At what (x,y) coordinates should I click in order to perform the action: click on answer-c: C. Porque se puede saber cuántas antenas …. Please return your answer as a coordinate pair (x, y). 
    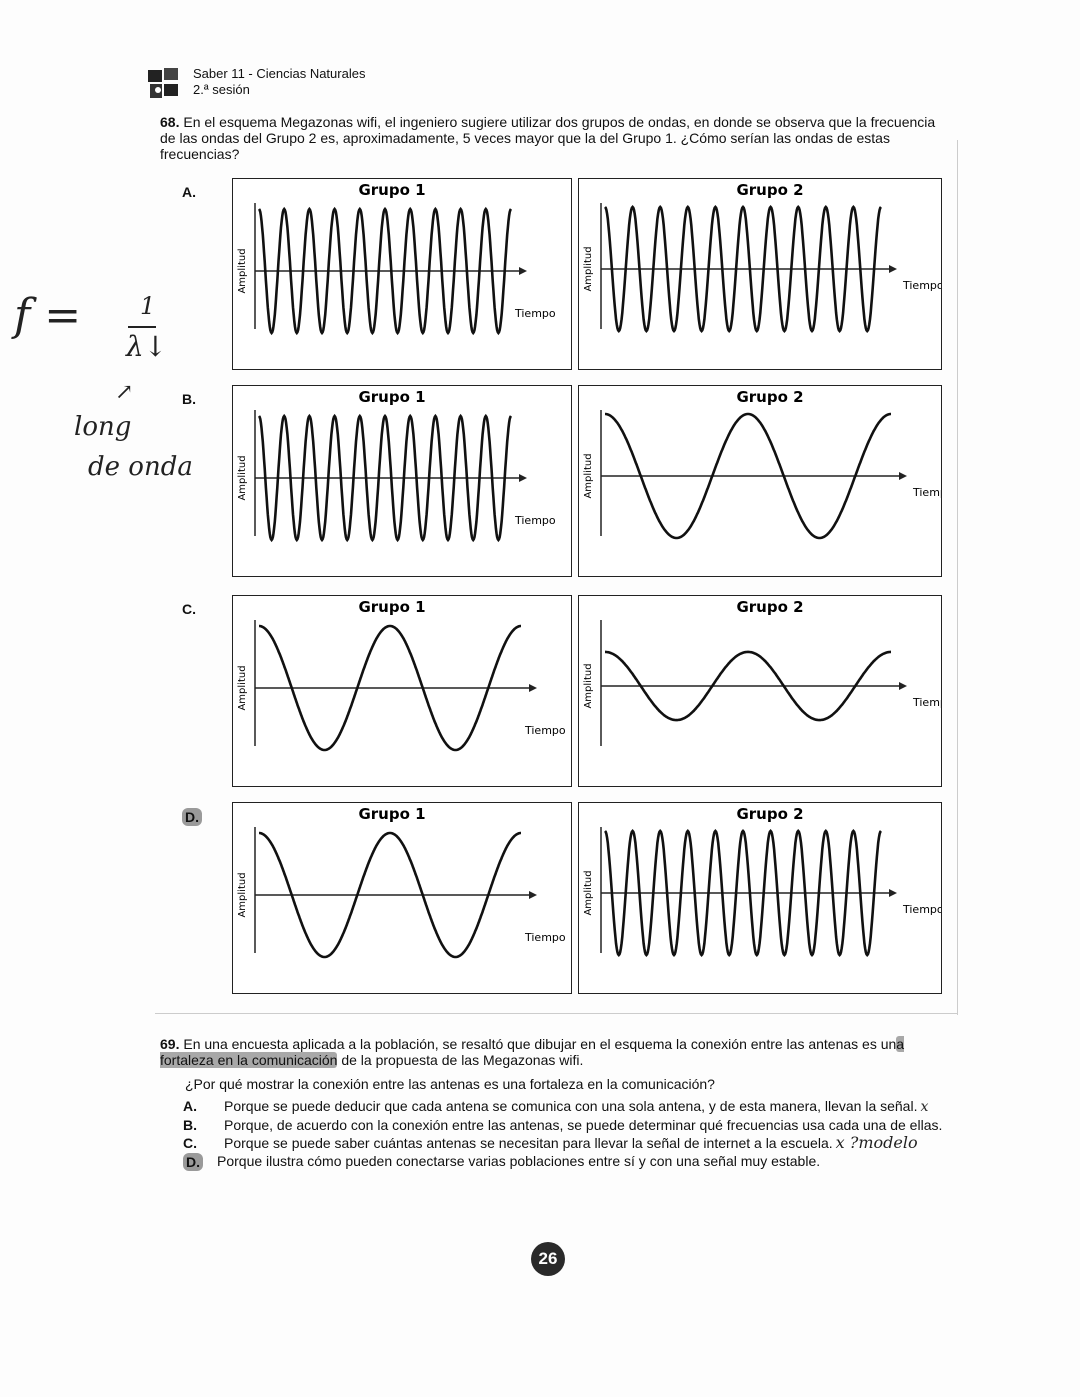
    Looking at the image, I should click on (567, 1142).